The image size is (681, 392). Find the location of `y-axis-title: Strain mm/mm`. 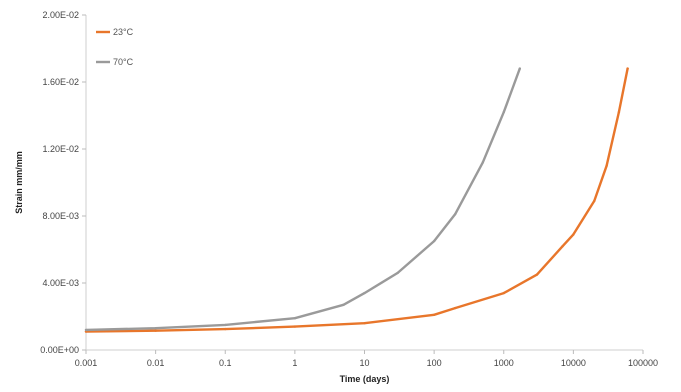

y-axis-title: Strain mm/mm is located at coordinates (19, 182).